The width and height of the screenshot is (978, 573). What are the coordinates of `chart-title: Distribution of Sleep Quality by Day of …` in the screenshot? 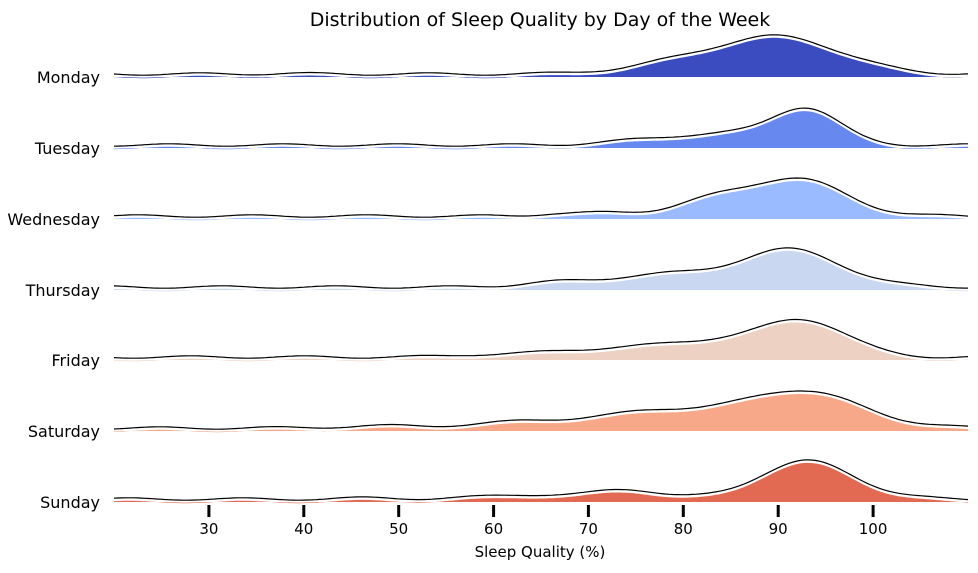 It's located at (540, 20).